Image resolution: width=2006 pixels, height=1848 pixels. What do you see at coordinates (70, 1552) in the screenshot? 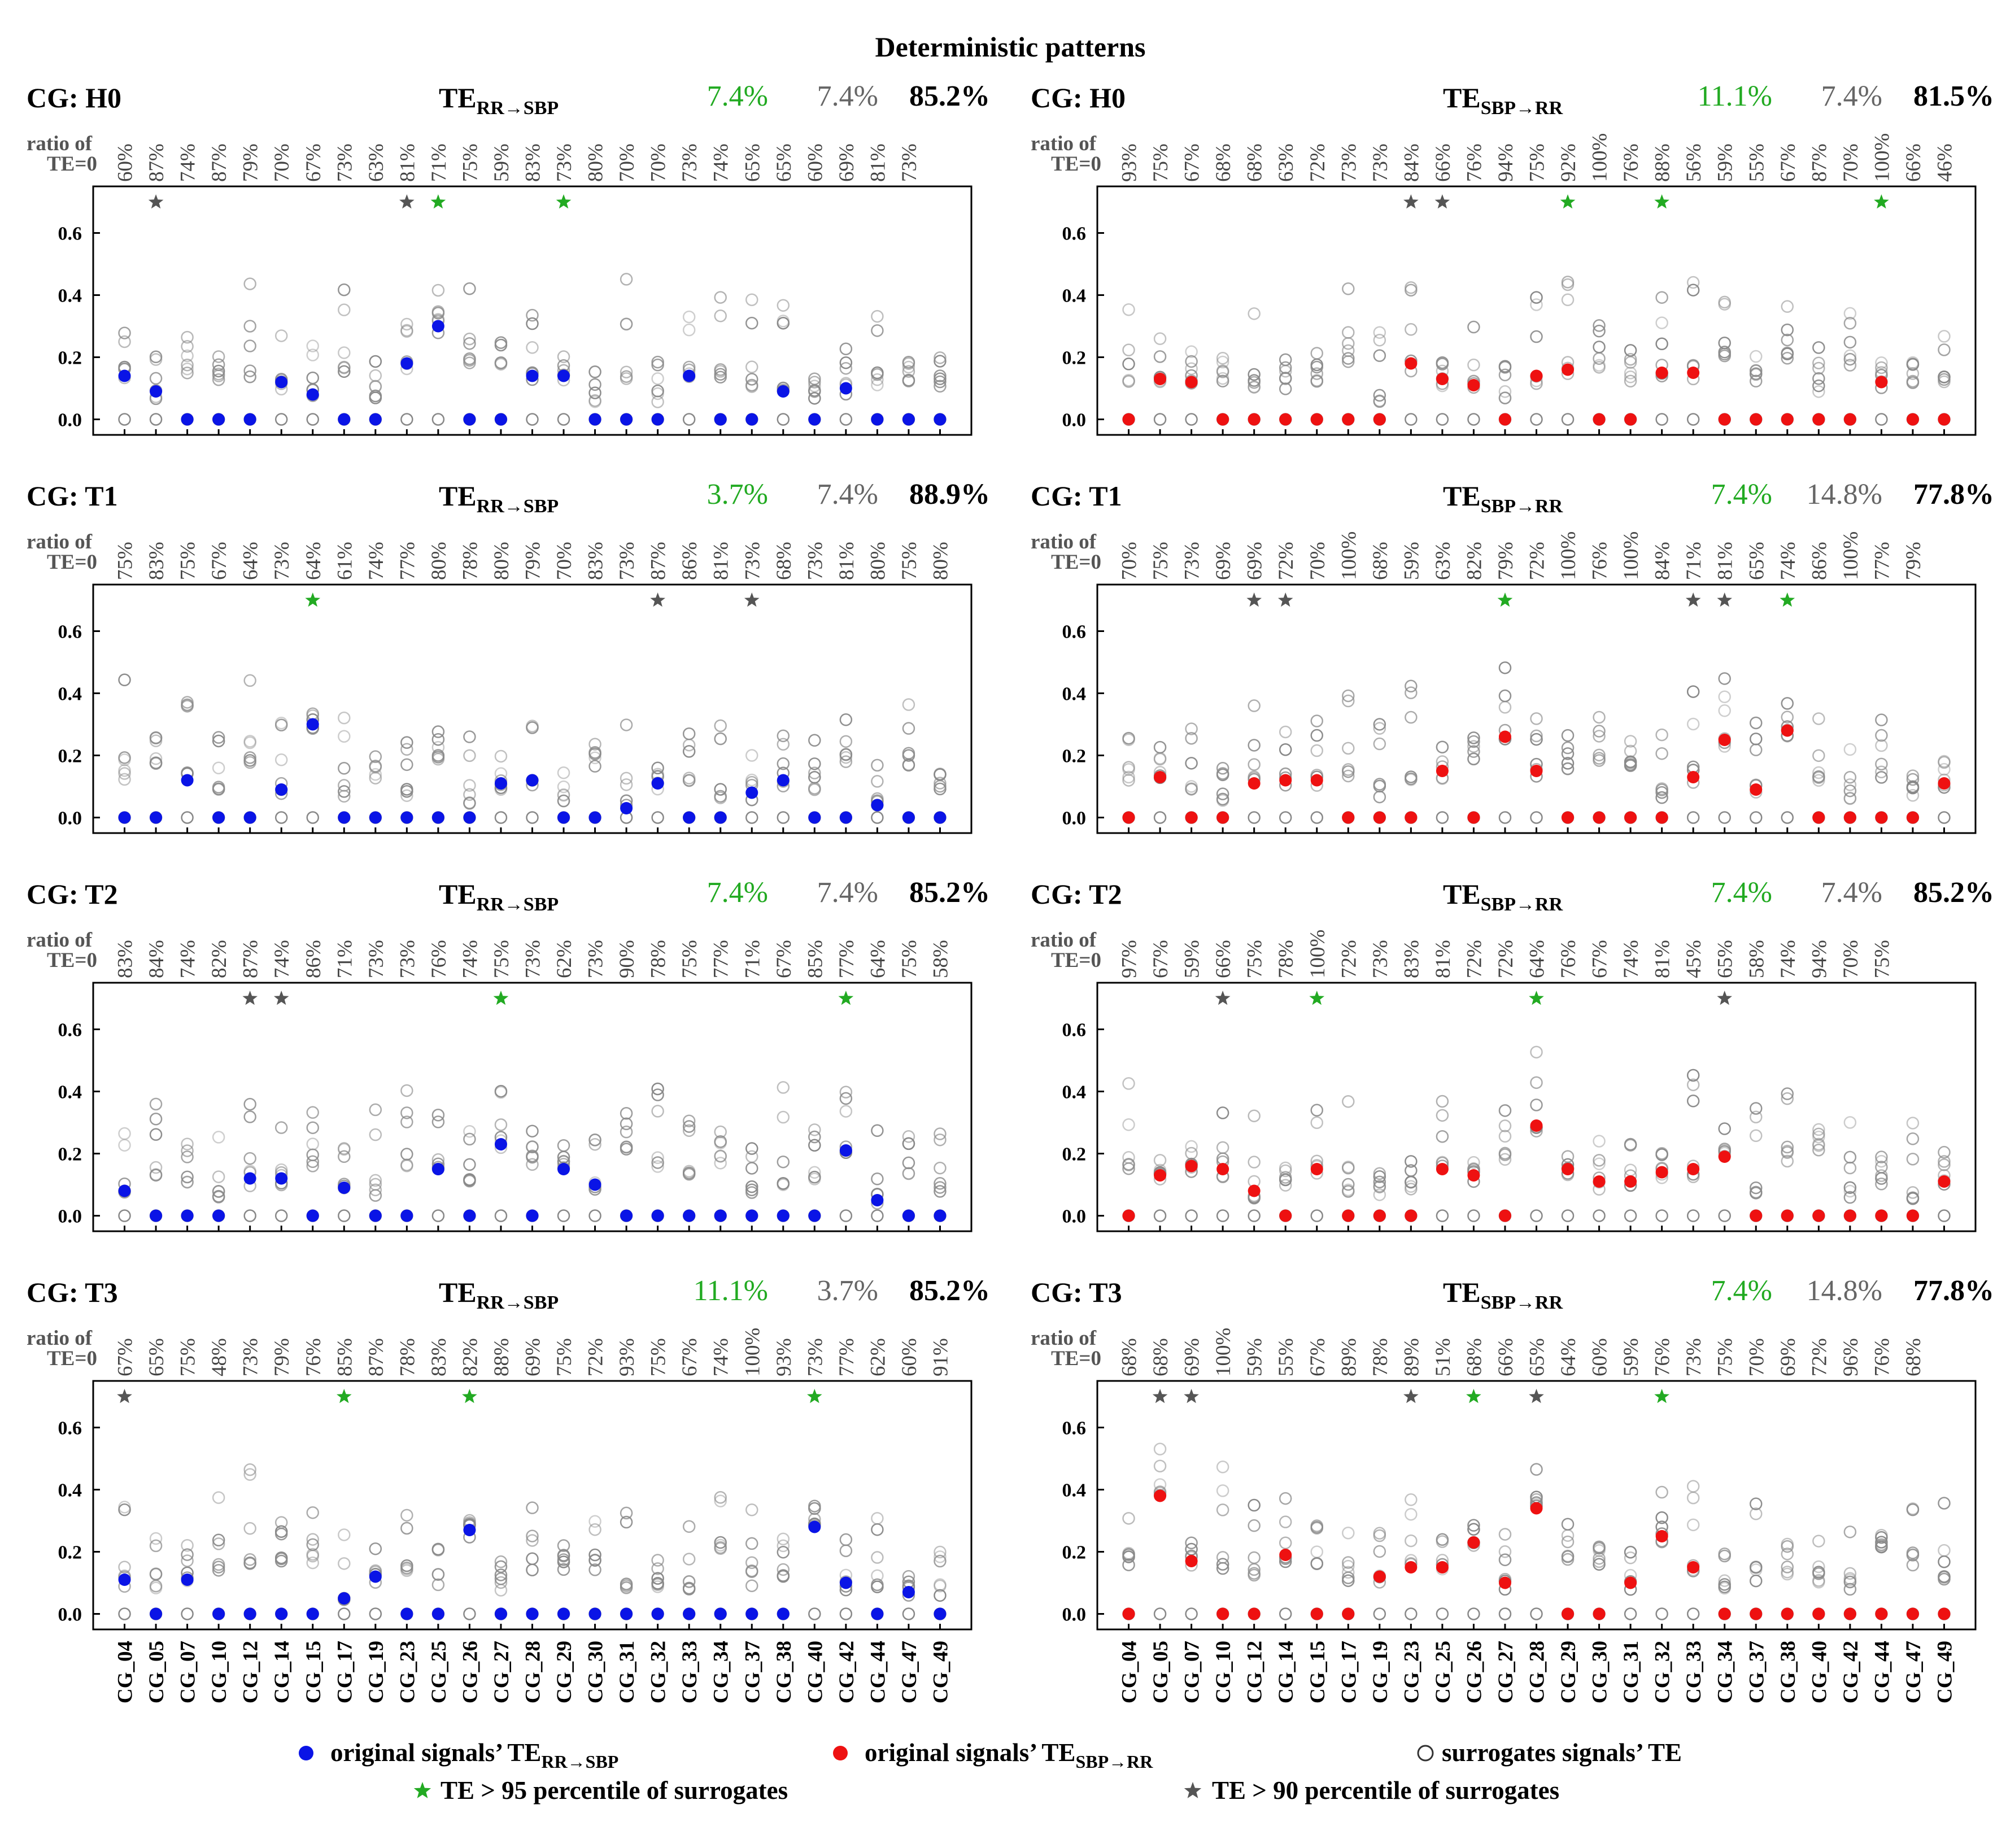
I see `y-tick-label: 0.2` at bounding box center [70, 1552].